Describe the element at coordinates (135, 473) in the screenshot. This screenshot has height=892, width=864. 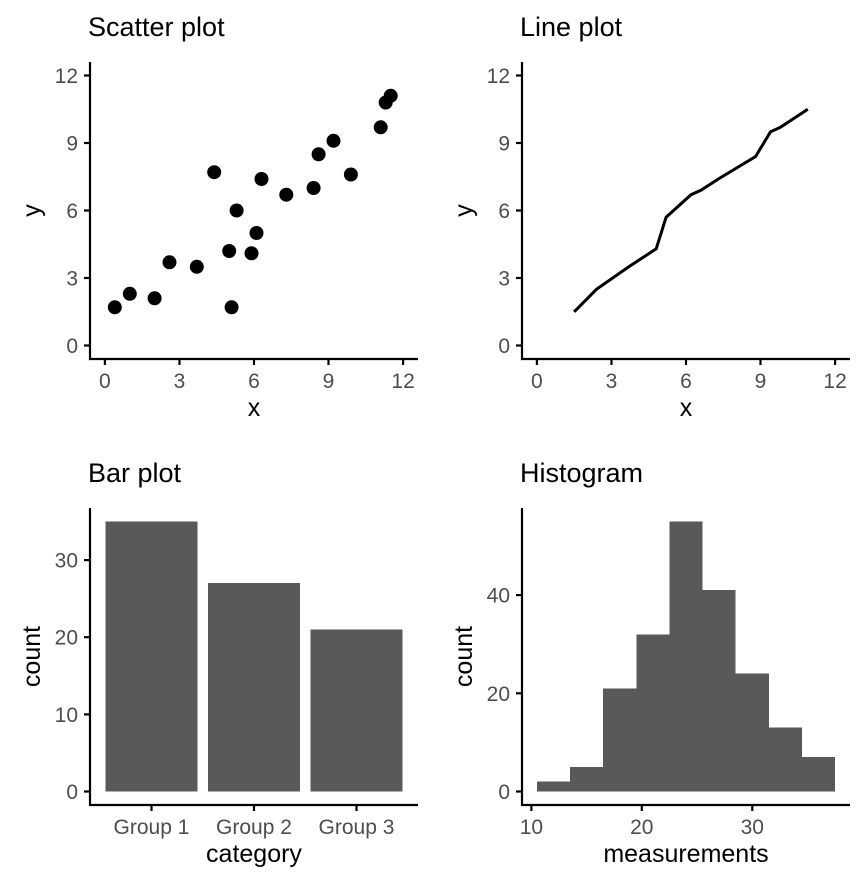
I see `bar-plot-title: Bar plot` at that location.